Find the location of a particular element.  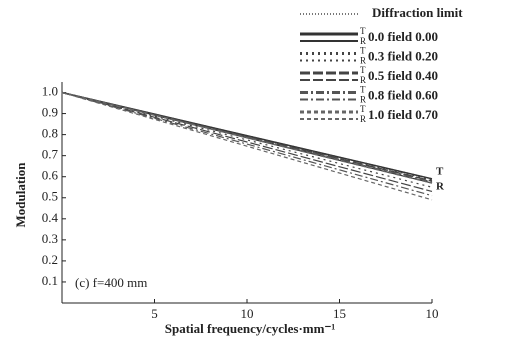

y-tick-label: 0.7 is located at coordinates (50, 154).